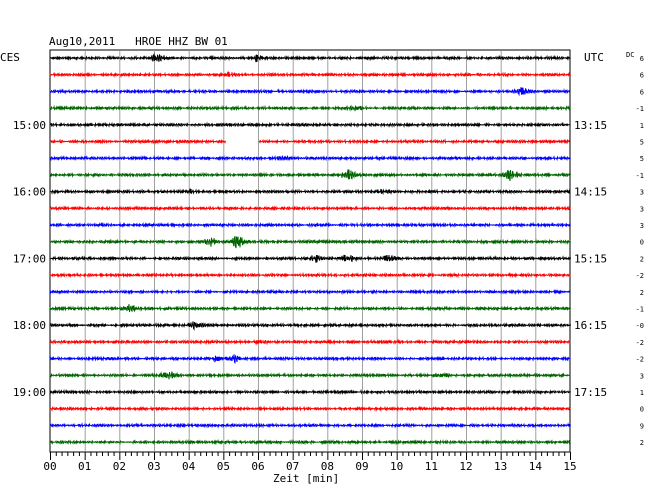 Image resolution: width=650 pixels, height=494 pixels. I want to click on x-tick-label: 01, so click(84, 466).